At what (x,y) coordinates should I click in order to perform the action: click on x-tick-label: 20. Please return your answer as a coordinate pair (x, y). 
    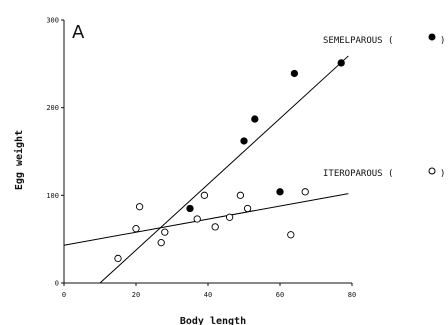
    Looking at the image, I should click on (136, 295).